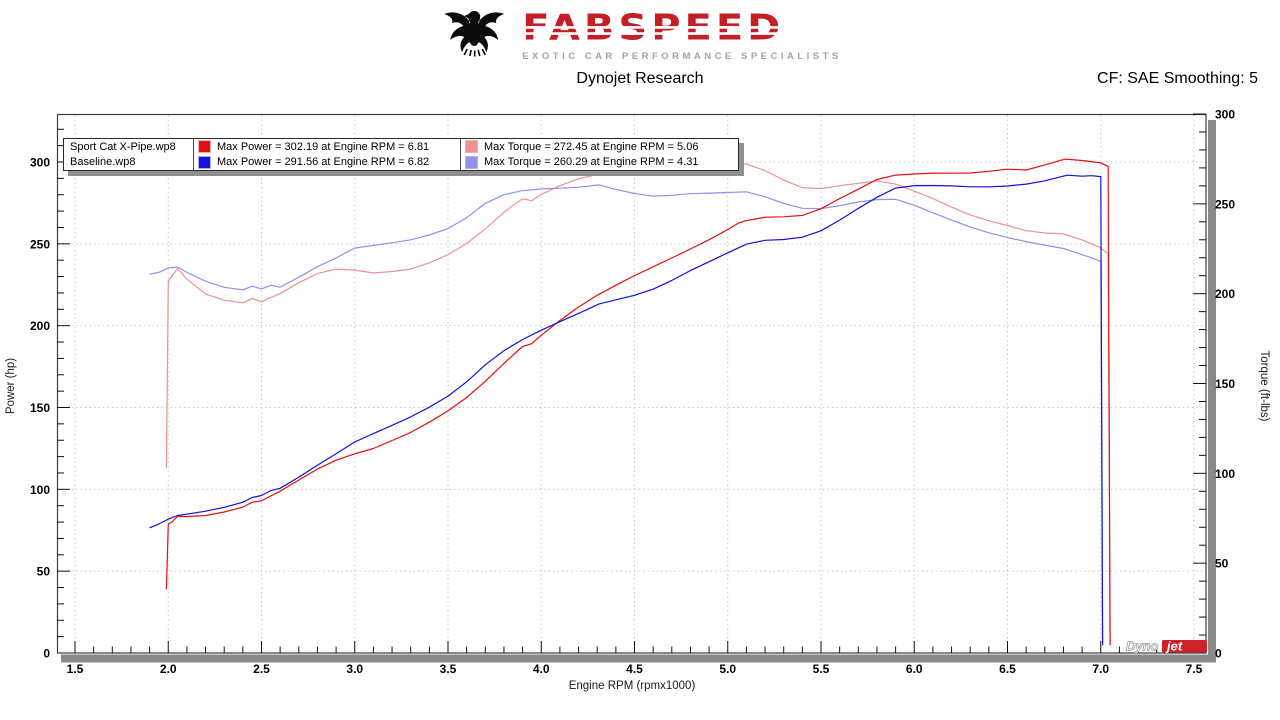 The image size is (1280, 720). I want to click on fabspeed-eagle-icon, so click(474, 34).